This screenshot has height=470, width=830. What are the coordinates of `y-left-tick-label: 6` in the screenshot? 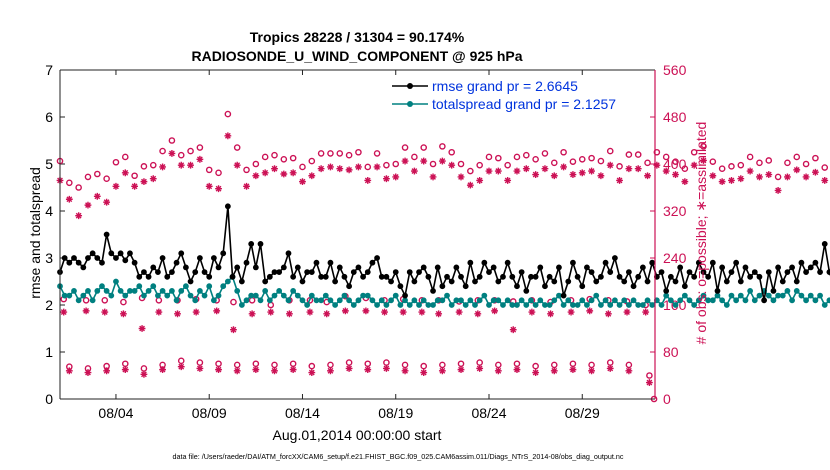 It's located at (49, 117).